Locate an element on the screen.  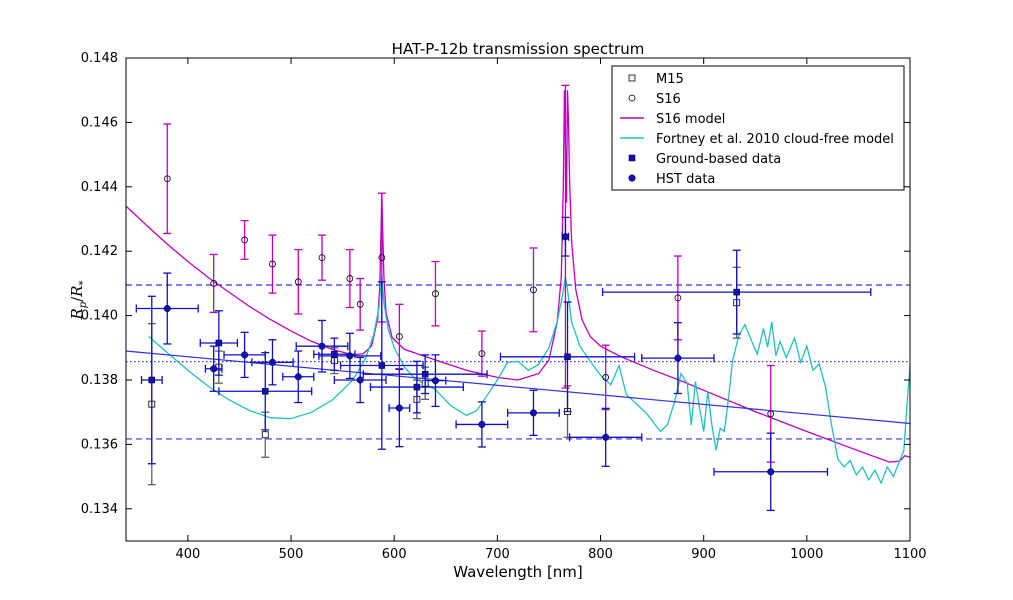
y-tick-label: 0.144 is located at coordinates (99, 187).